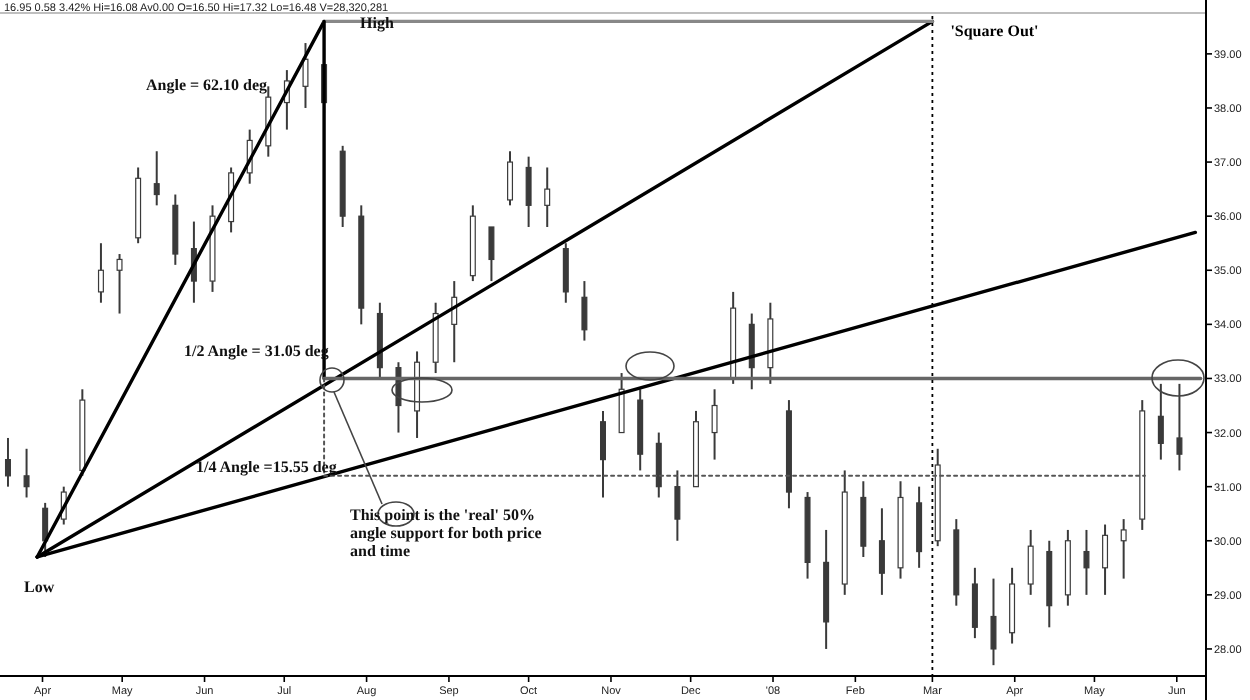 Image resolution: width=1250 pixels, height=700 pixels. I want to click on annotation: Low, so click(39, 587).